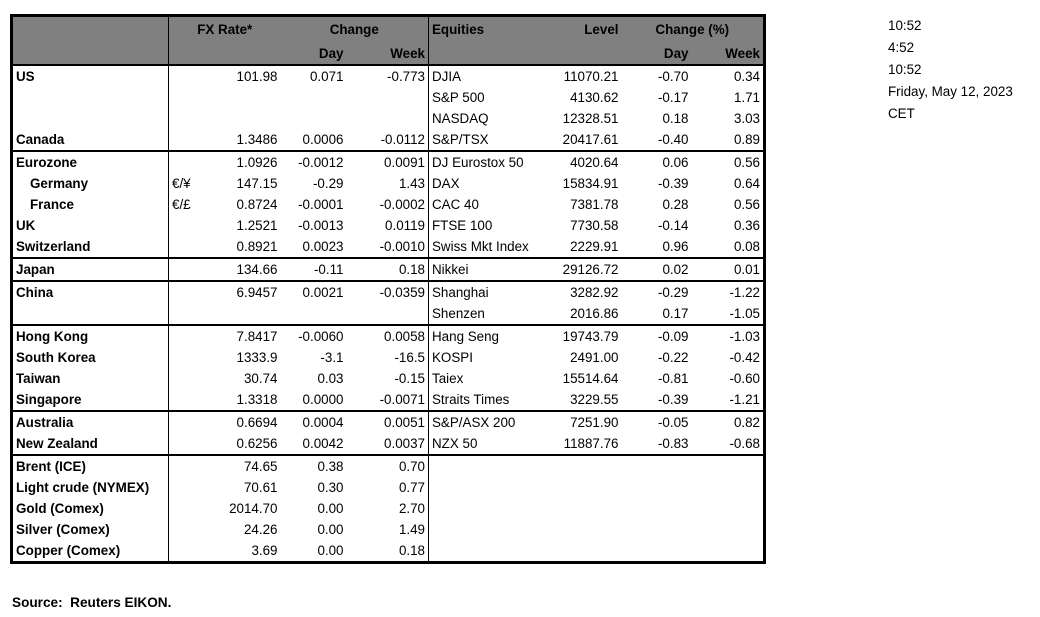 Image resolution: width=1040 pixels, height=617 pixels. I want to click on equity-week-change-cell: 0.34, so click(746, 76).